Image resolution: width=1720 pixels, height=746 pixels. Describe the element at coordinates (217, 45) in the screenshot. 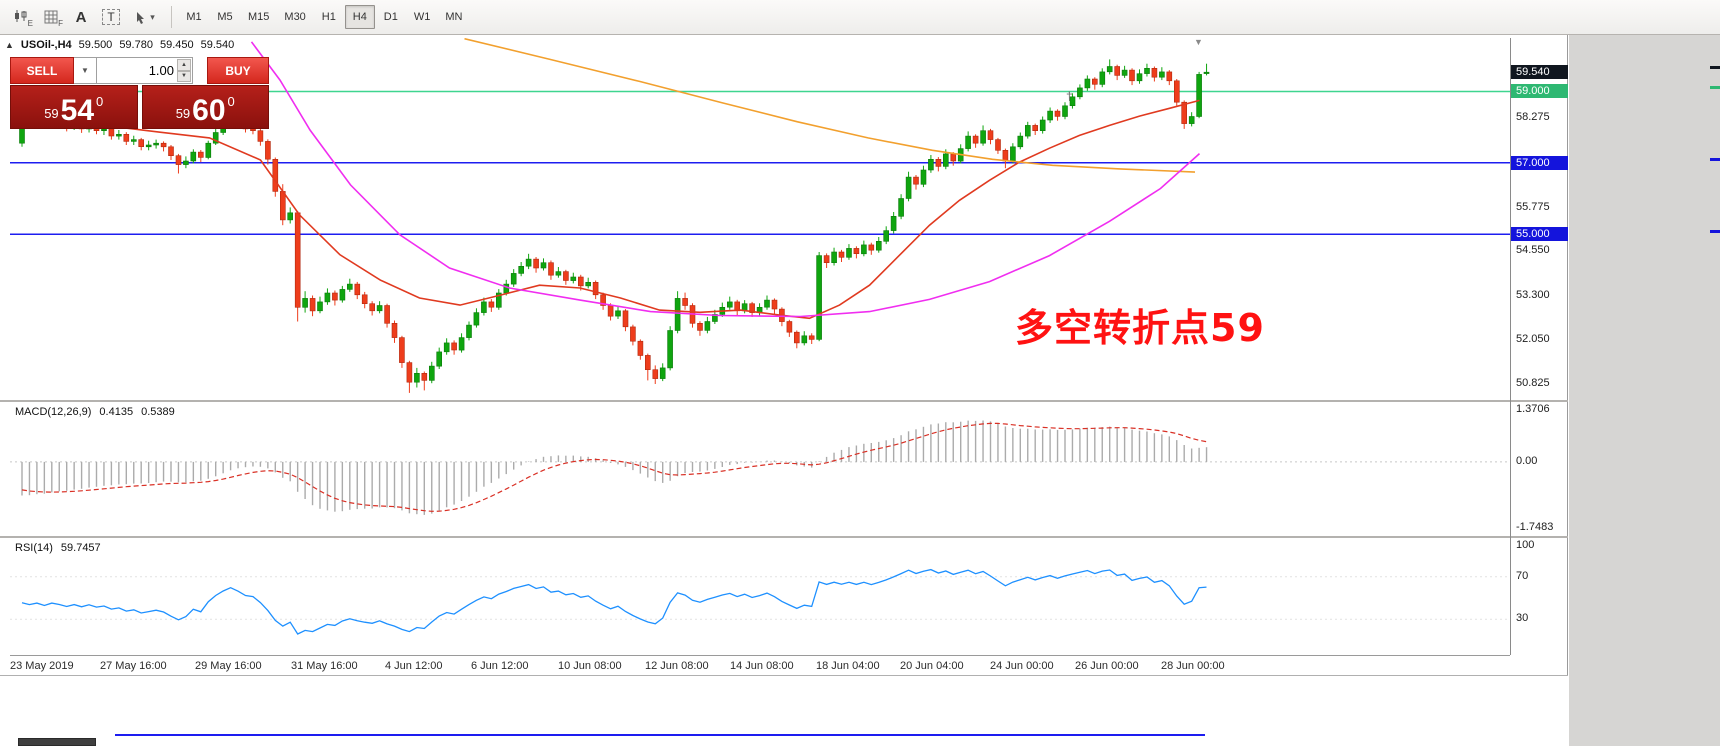

I see `close-value: 59.540` at that location.